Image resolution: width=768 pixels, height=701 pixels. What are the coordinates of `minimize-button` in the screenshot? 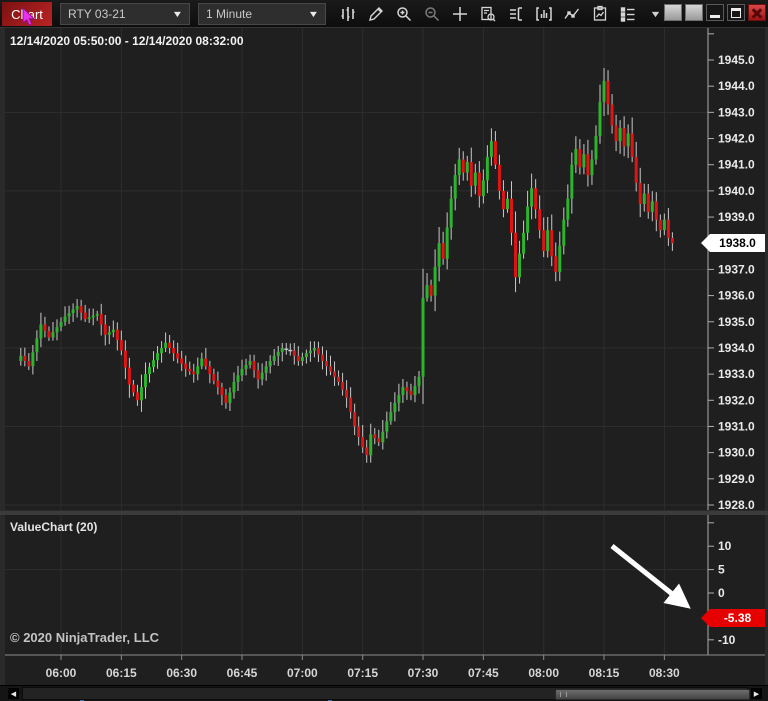 It's located at (715, 12).